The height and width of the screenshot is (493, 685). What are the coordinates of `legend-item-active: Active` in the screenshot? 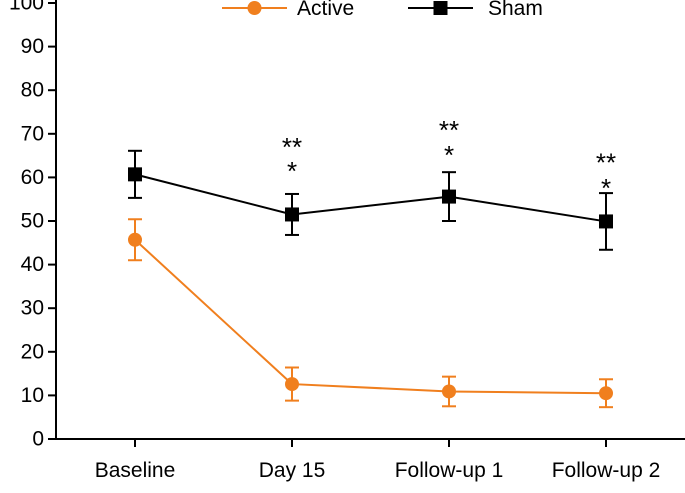 It's located at (288, 10).